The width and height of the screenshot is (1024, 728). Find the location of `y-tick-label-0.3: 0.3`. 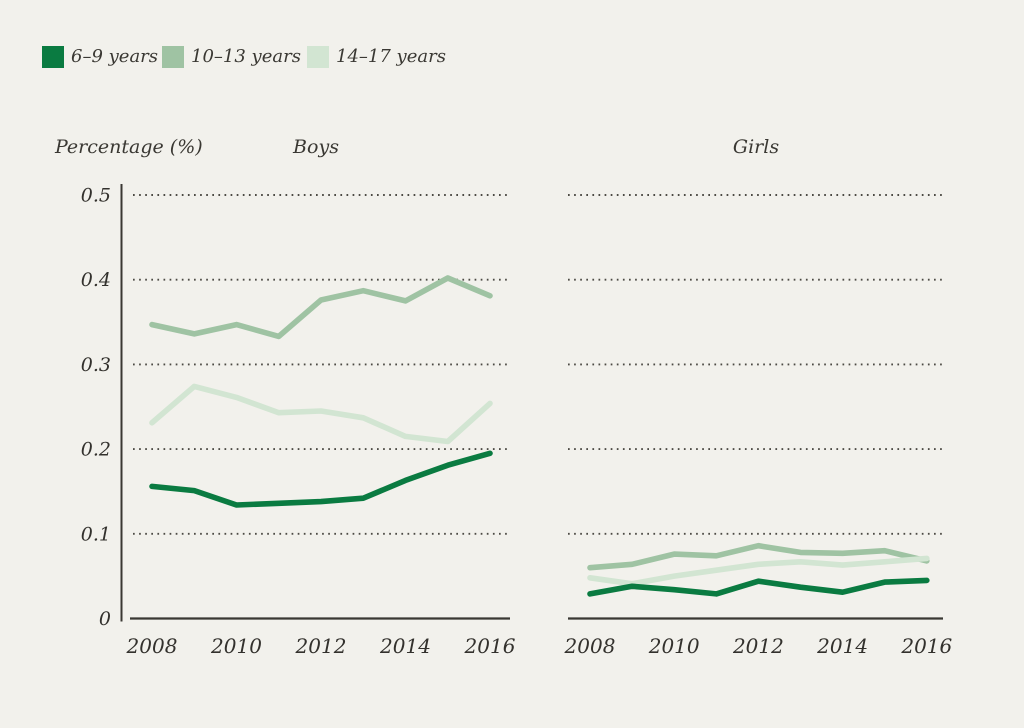

y-tick-label-0.3: 0.3 is located at coordinates (96, 365).